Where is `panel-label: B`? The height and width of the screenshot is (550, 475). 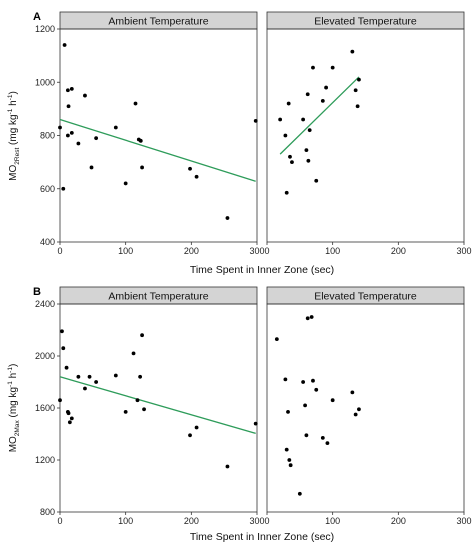 panel-label: B is located at coordinates (37, 292).